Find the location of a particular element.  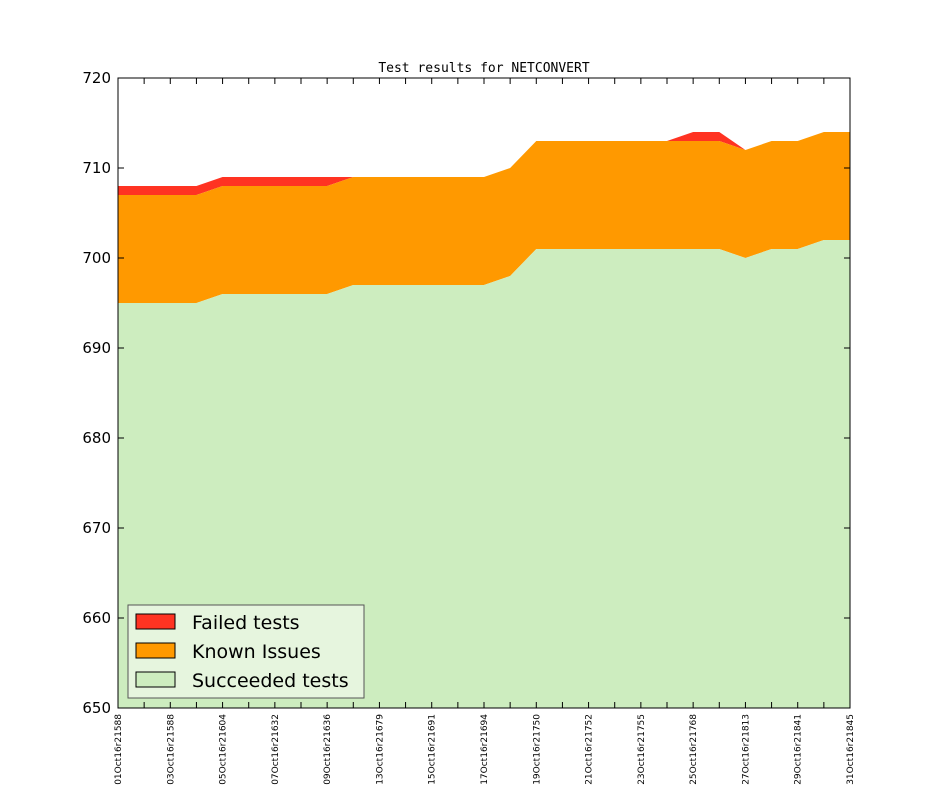

y-tick-label: 700 is located at coordinates (96, 258).